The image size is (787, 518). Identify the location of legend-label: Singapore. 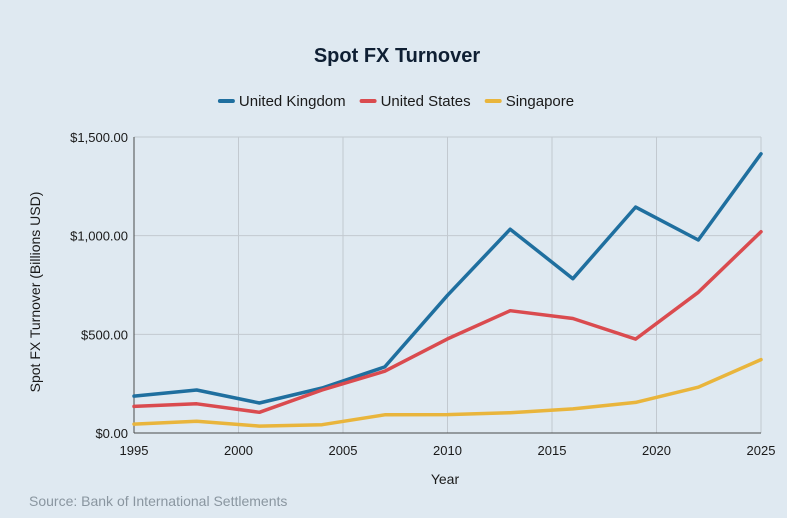
(540, 101).